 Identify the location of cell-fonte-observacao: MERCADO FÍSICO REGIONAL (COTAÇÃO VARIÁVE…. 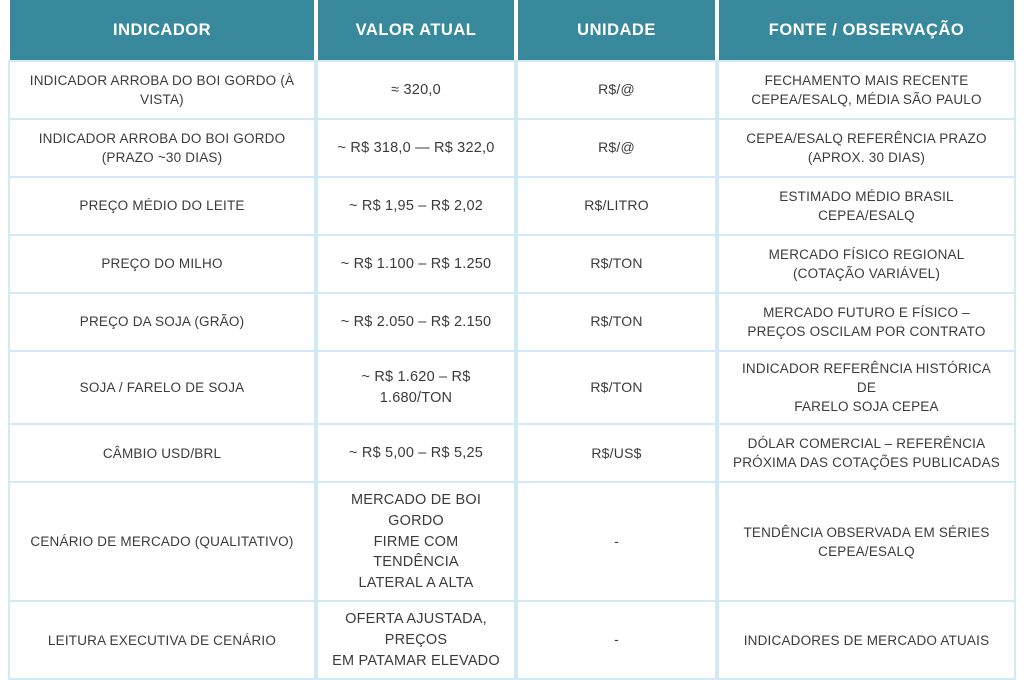
(866, 264).